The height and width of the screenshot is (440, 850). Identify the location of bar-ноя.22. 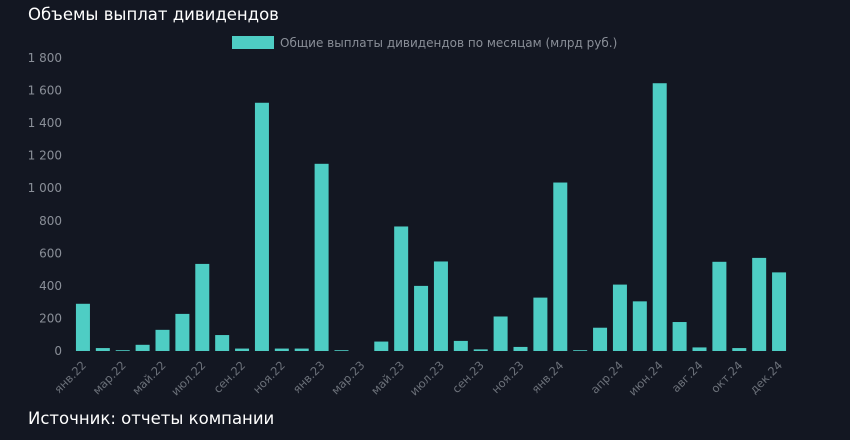
(281, 349).